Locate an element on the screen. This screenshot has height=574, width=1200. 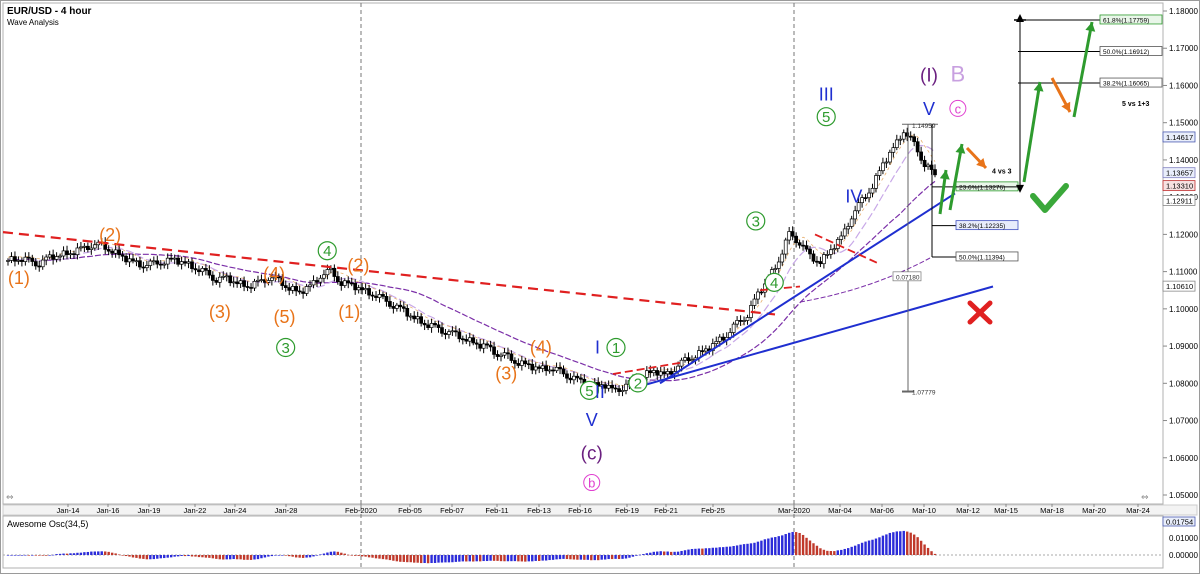
time-axis-label: Mar-18 is located at coordinates (1052, 510).